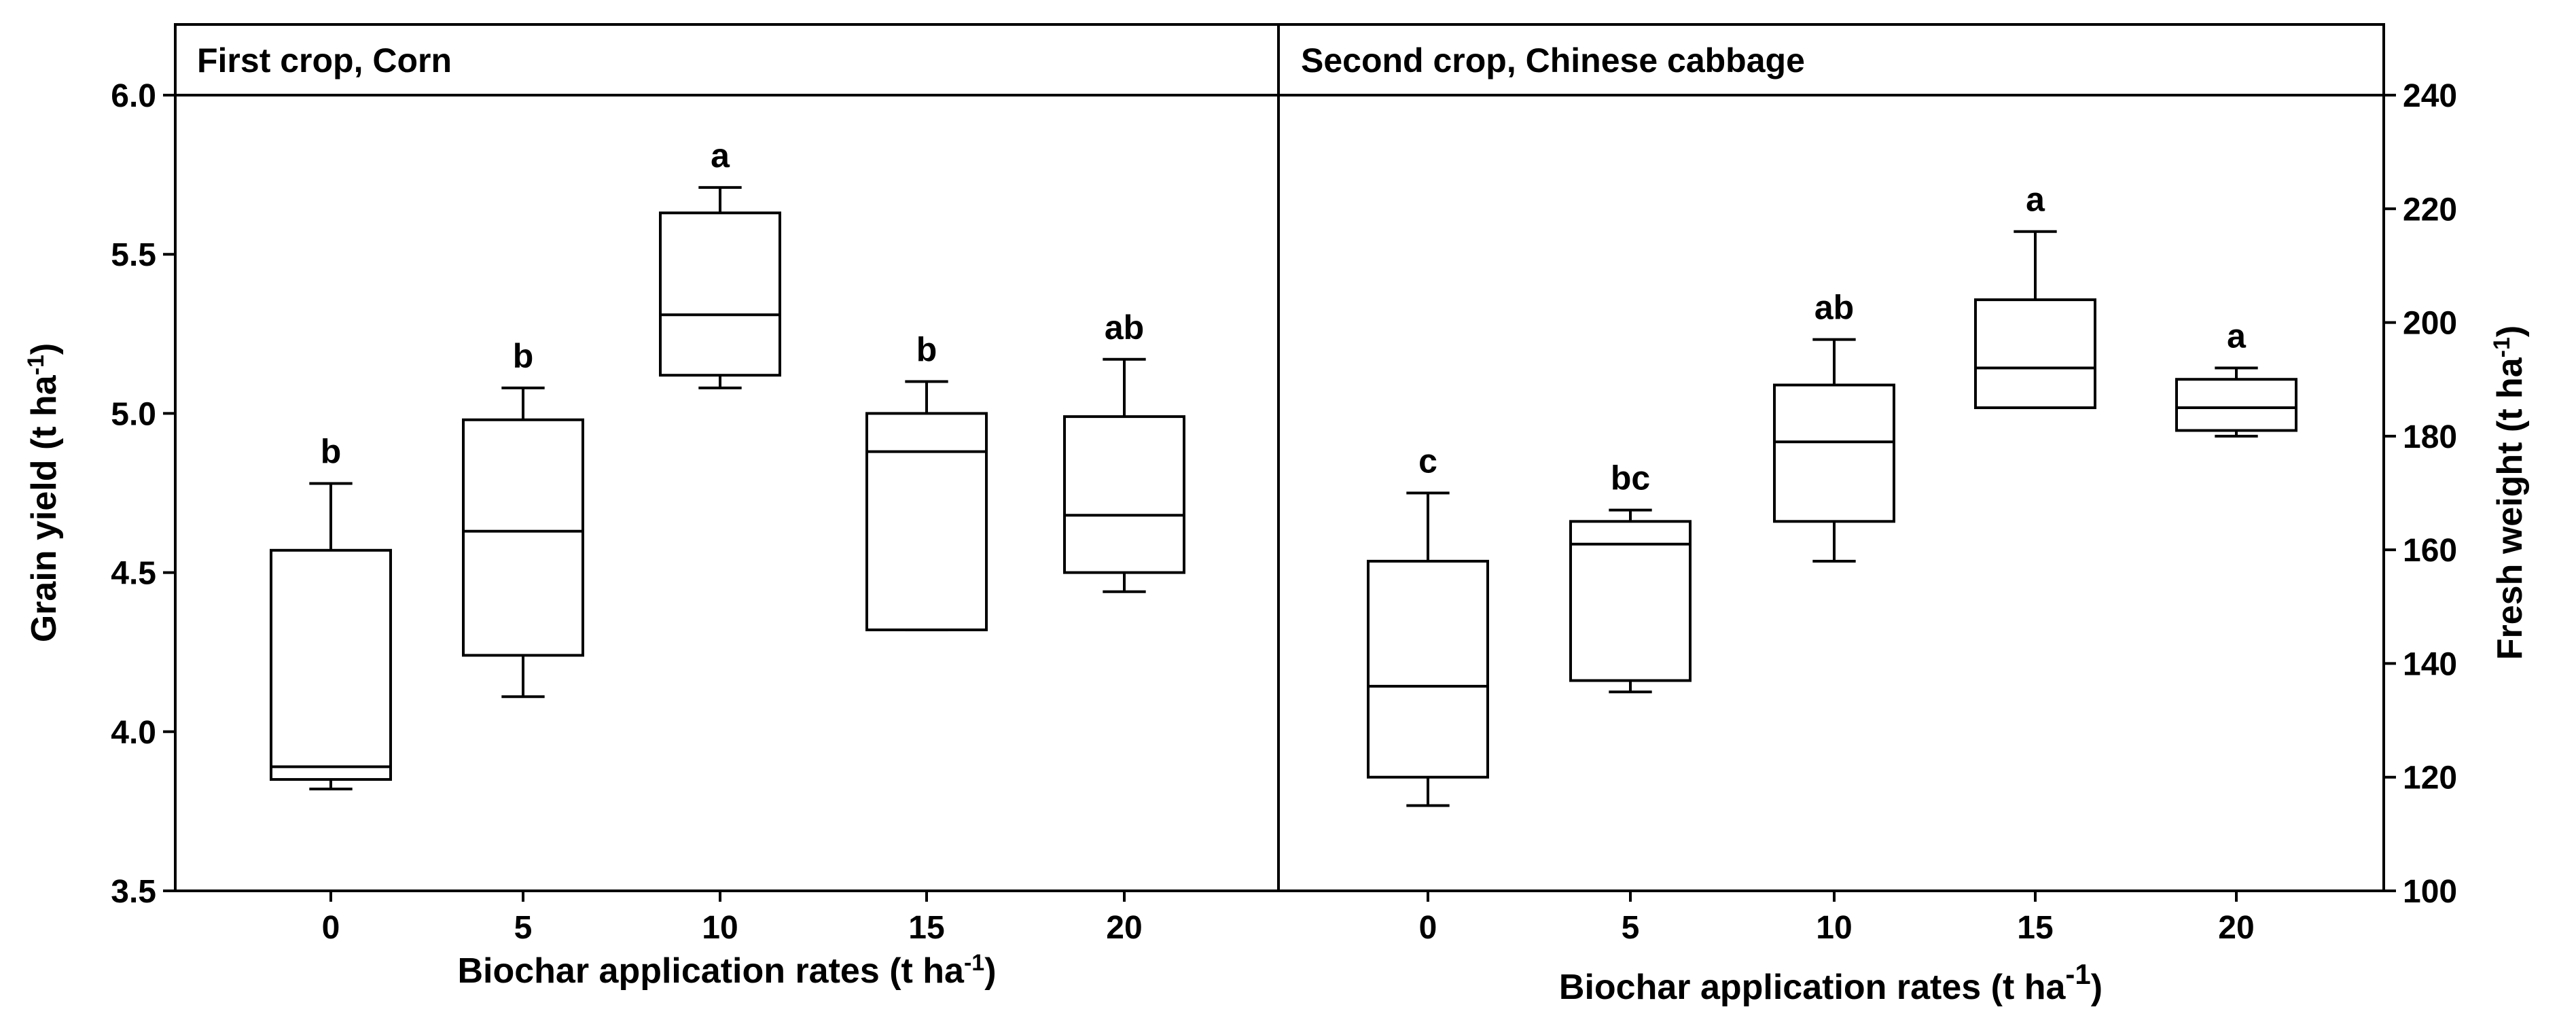 This screenshot has height=1022, width=2576. I want to click on y-tick-label-1-3: 5.0, so click(133, 414).